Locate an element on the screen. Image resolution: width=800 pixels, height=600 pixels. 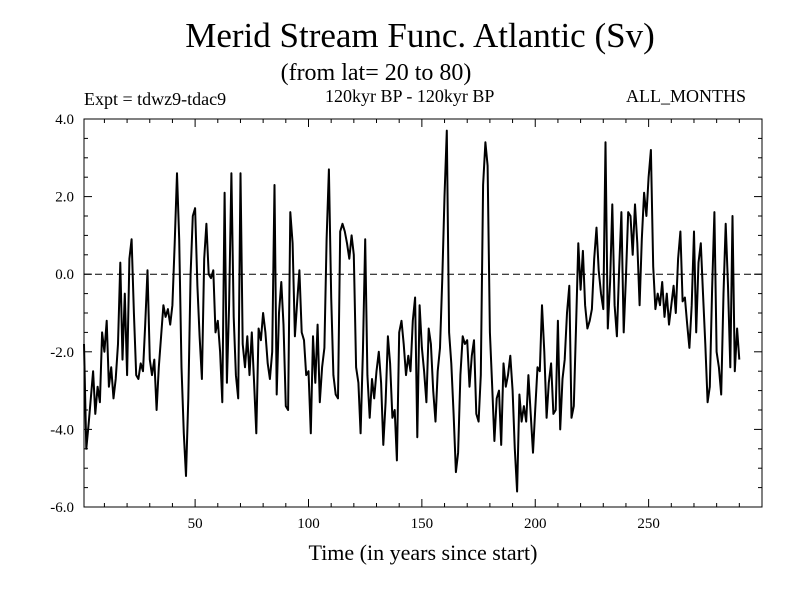
y-tick-label: 0.0 is located at coordinates (64, 275).